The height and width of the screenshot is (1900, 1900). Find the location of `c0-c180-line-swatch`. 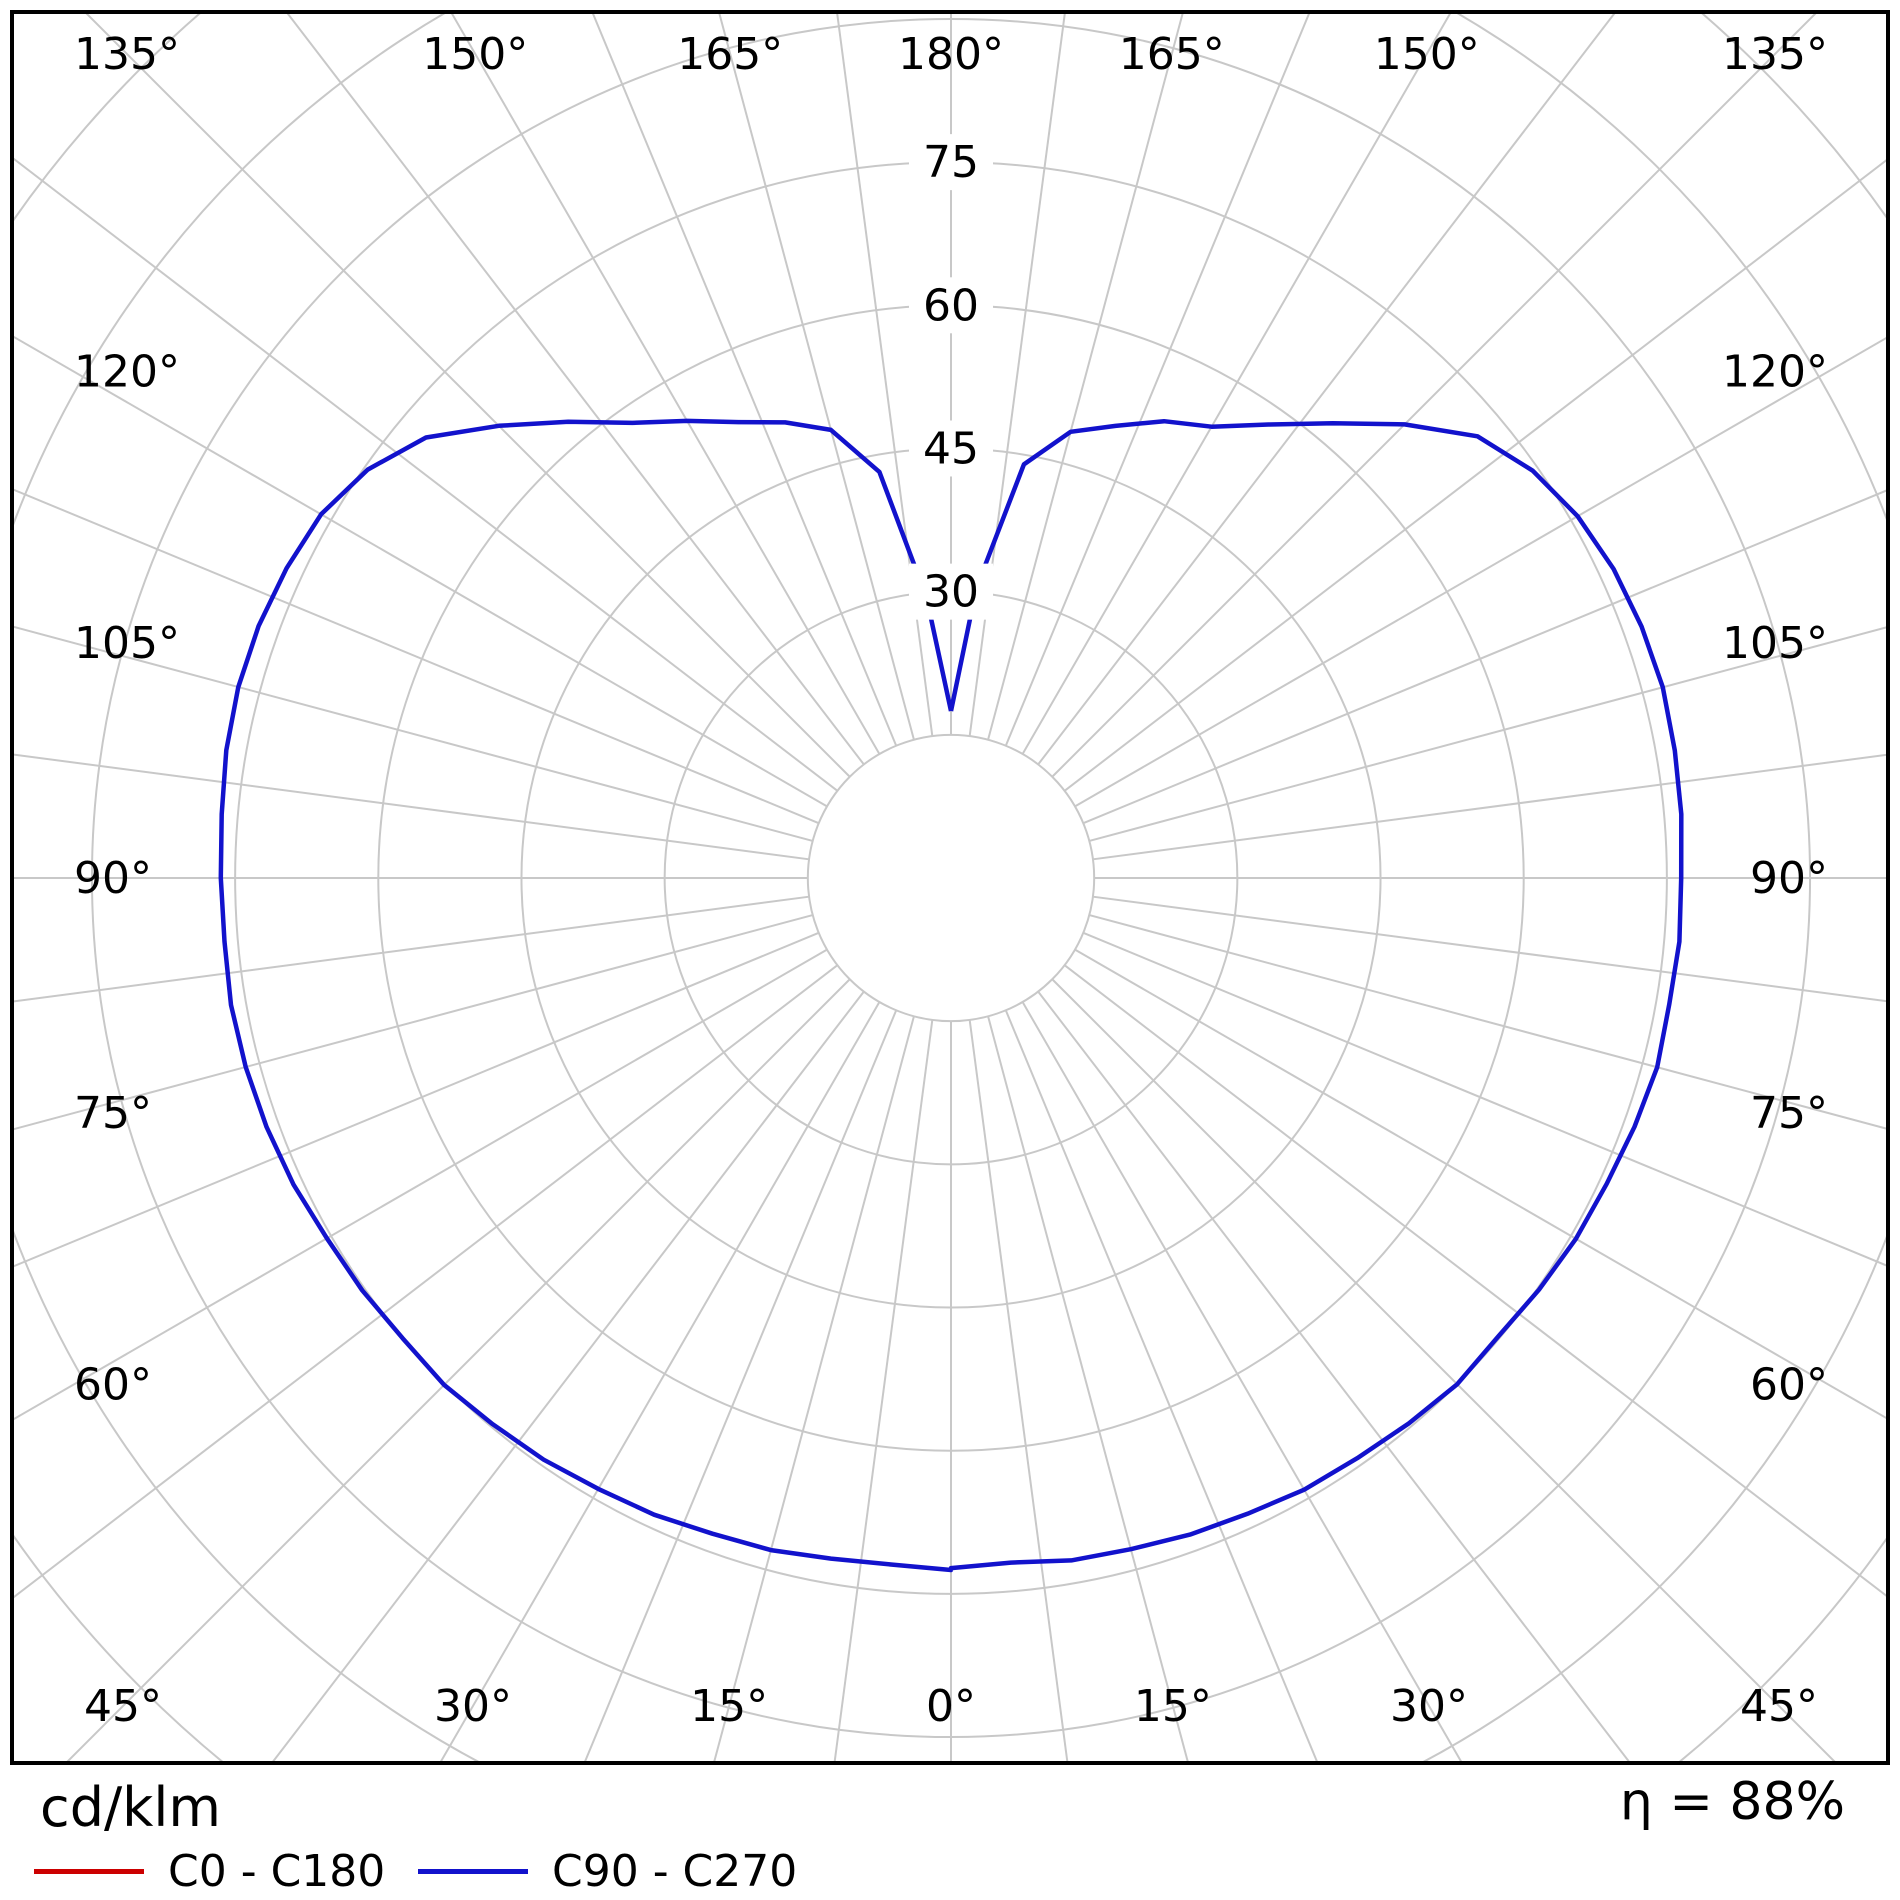

c0-c180-line-swatch is located at coordinates (89, 1871).